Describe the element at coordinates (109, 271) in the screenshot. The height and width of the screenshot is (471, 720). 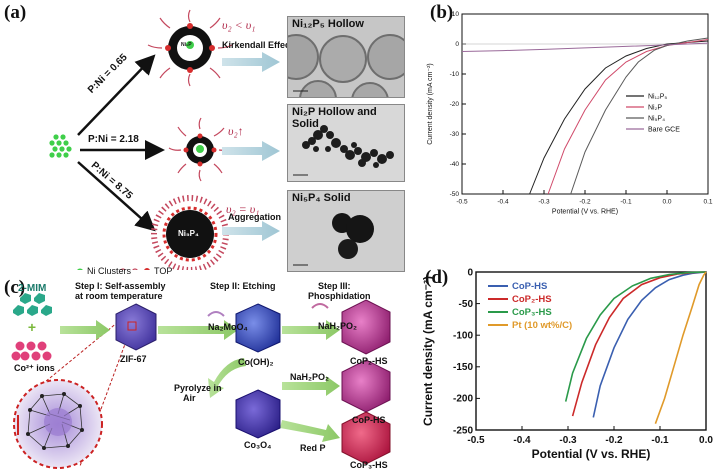
I see `legend-ni-clusters: Ni Clusters` at that location.